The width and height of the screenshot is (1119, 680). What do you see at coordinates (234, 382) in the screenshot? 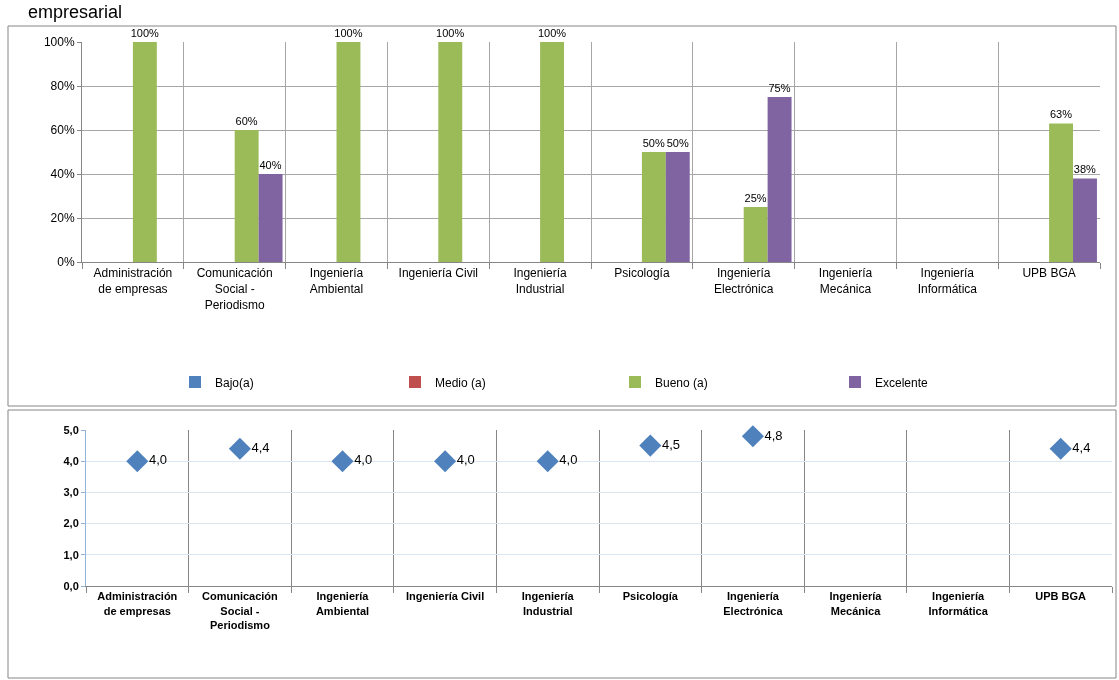
I see `legend-label: Bajo(a)` at bounding box center [234, 382].